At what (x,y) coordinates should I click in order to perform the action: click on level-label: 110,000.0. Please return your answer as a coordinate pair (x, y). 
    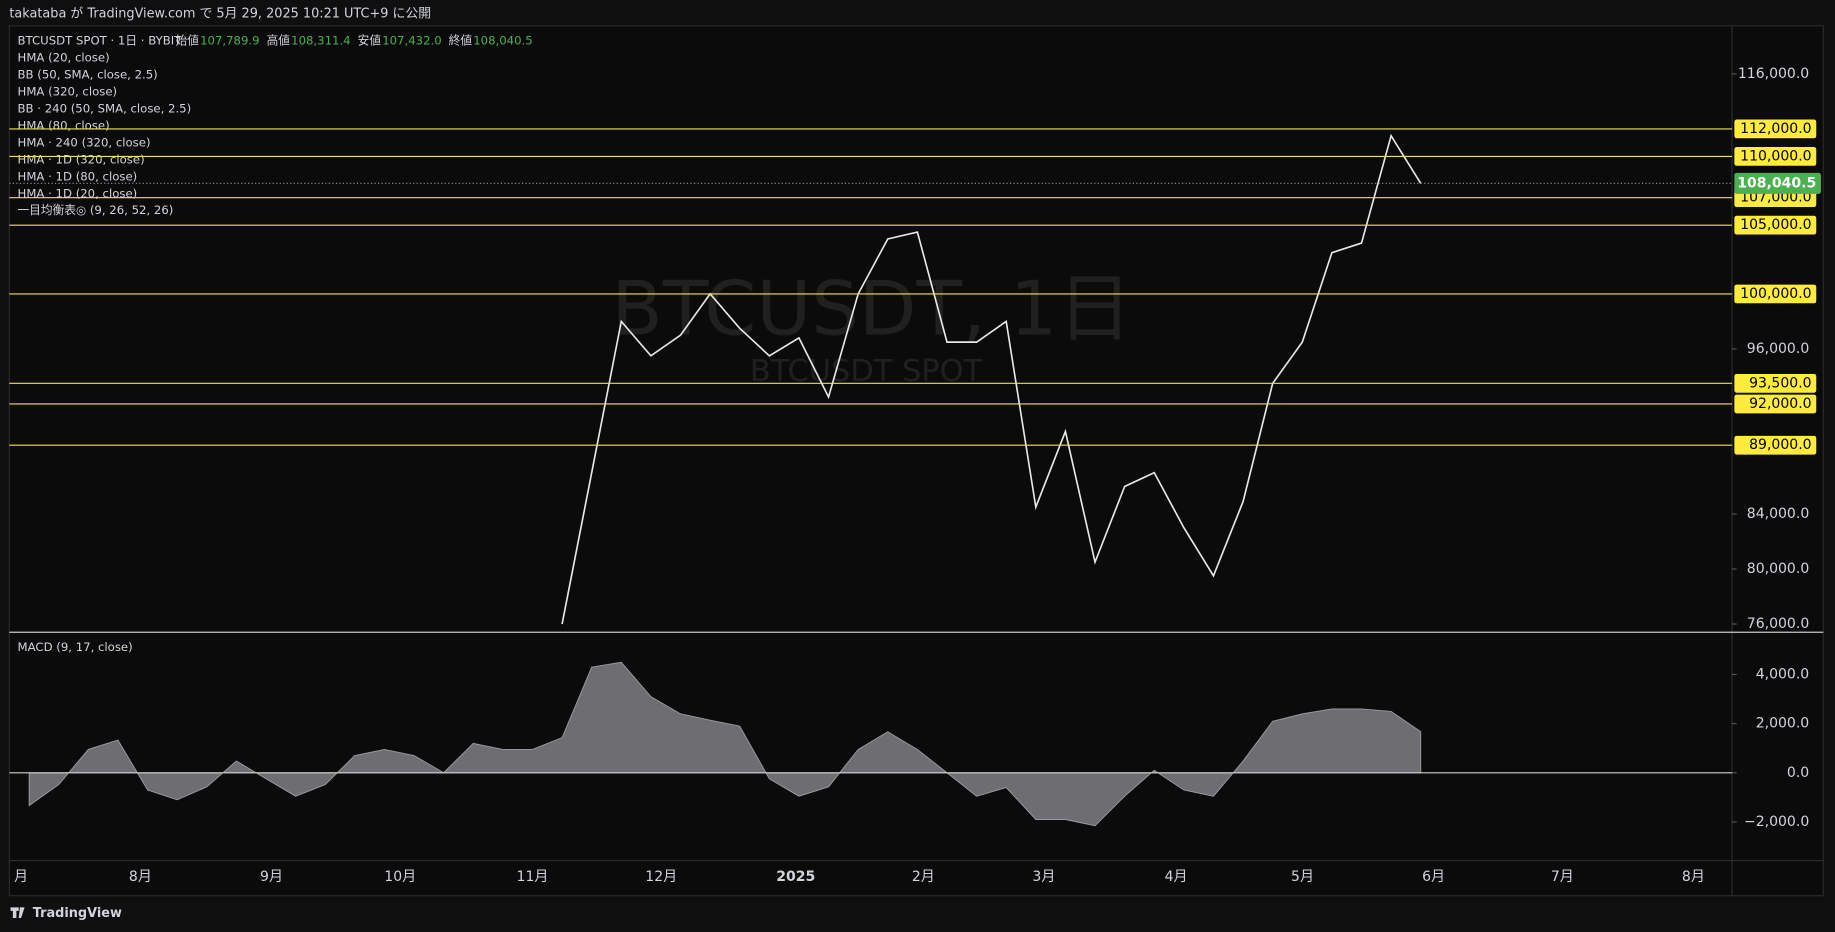
    Looking at the image, I should click on (1775, 156).